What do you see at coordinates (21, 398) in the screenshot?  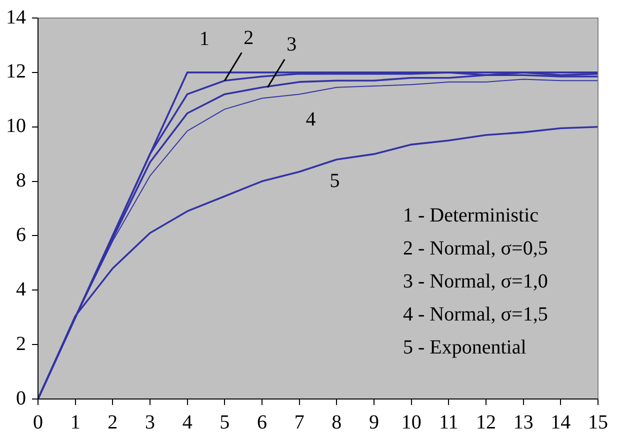 I see `y-tick-label: 0` at bounding box center [21, 398].